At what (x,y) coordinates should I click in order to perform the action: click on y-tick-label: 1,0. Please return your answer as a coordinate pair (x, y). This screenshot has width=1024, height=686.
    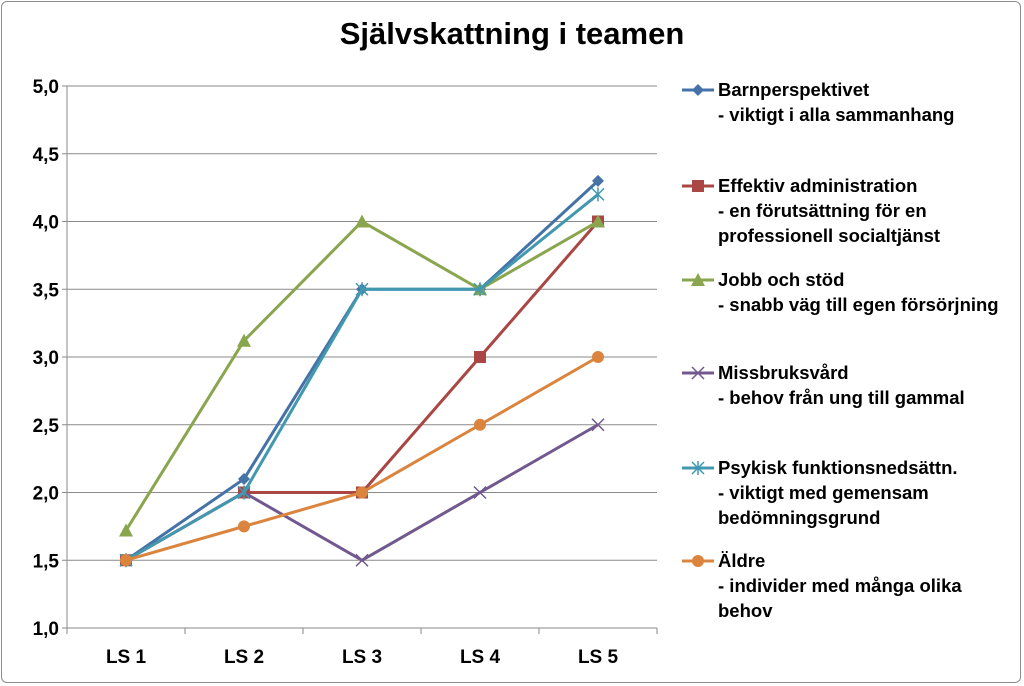
    Looking at the image, I should click on (46, 629).